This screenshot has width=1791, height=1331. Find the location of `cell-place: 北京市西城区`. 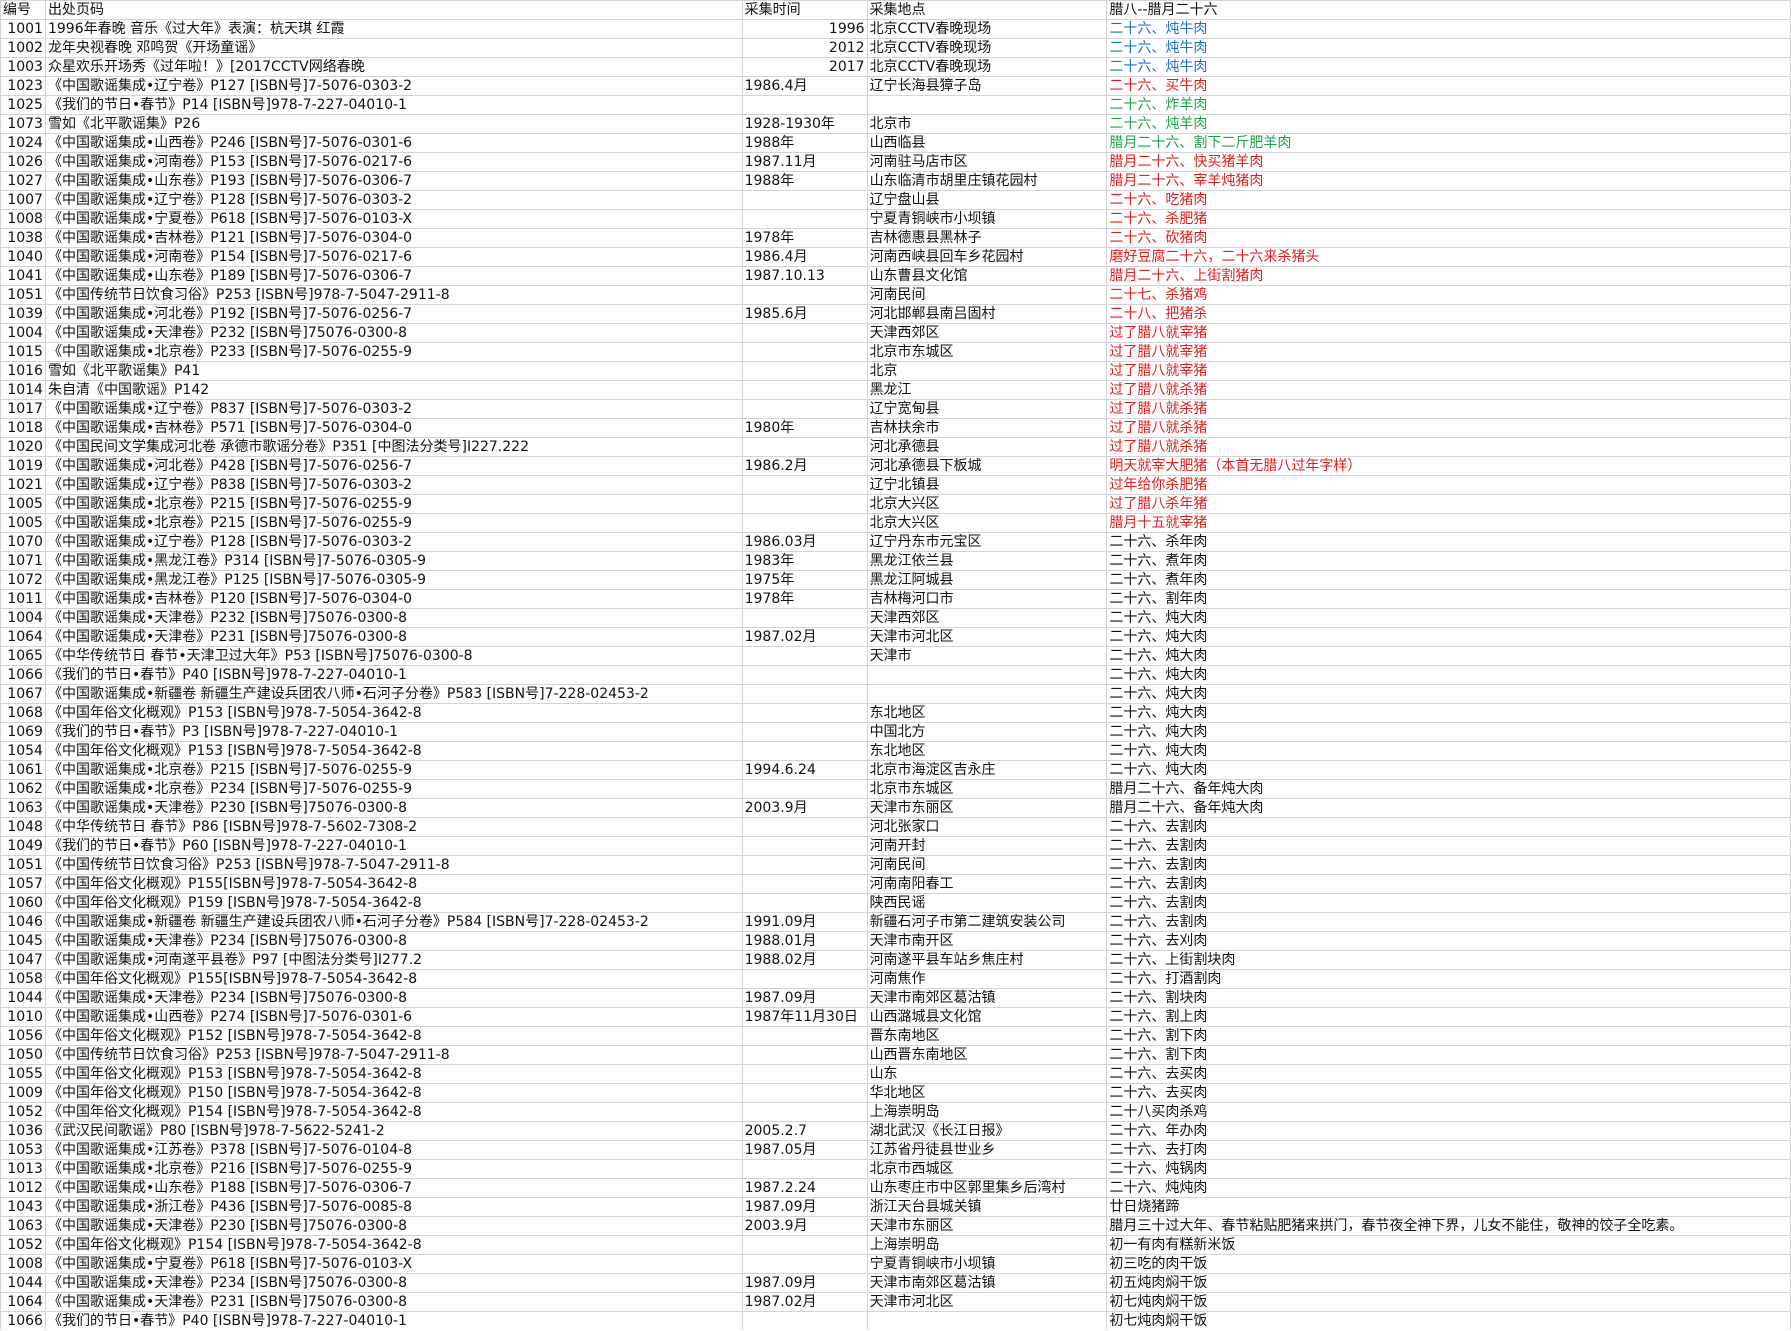

cell-place: 北京市西城区 is located at coordinates (987, 1169).